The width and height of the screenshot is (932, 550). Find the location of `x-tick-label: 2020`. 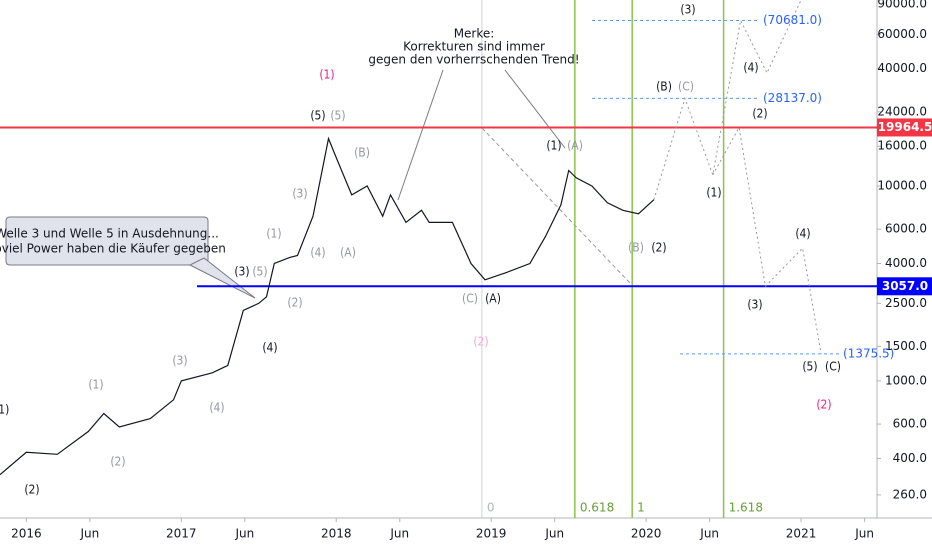

x-tick-label: 2020 is located at coordinates (646, 534).